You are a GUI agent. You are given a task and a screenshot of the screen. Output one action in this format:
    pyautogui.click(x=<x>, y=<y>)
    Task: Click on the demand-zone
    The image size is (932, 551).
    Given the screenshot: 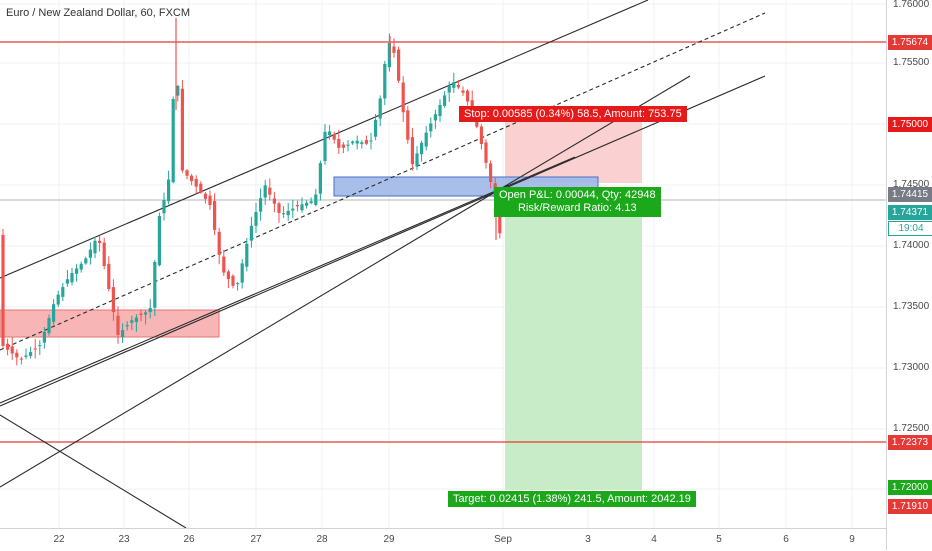 What is the action you would take?
    pyautogui.click(x=110, y=323)
    